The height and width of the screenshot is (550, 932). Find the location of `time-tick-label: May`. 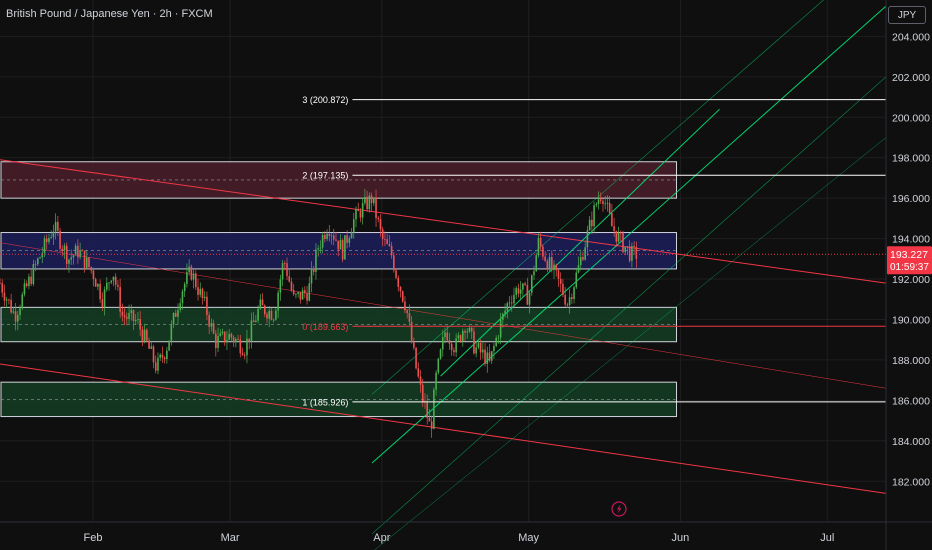

time-tick-label: May is located at coordinates (528, 538).